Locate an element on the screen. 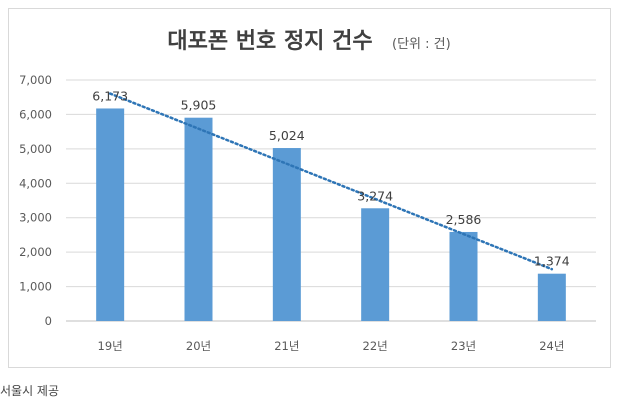 This screenshot has width=619, height=404. x-tick-label: 20년 is located at coordinates (198, 346).